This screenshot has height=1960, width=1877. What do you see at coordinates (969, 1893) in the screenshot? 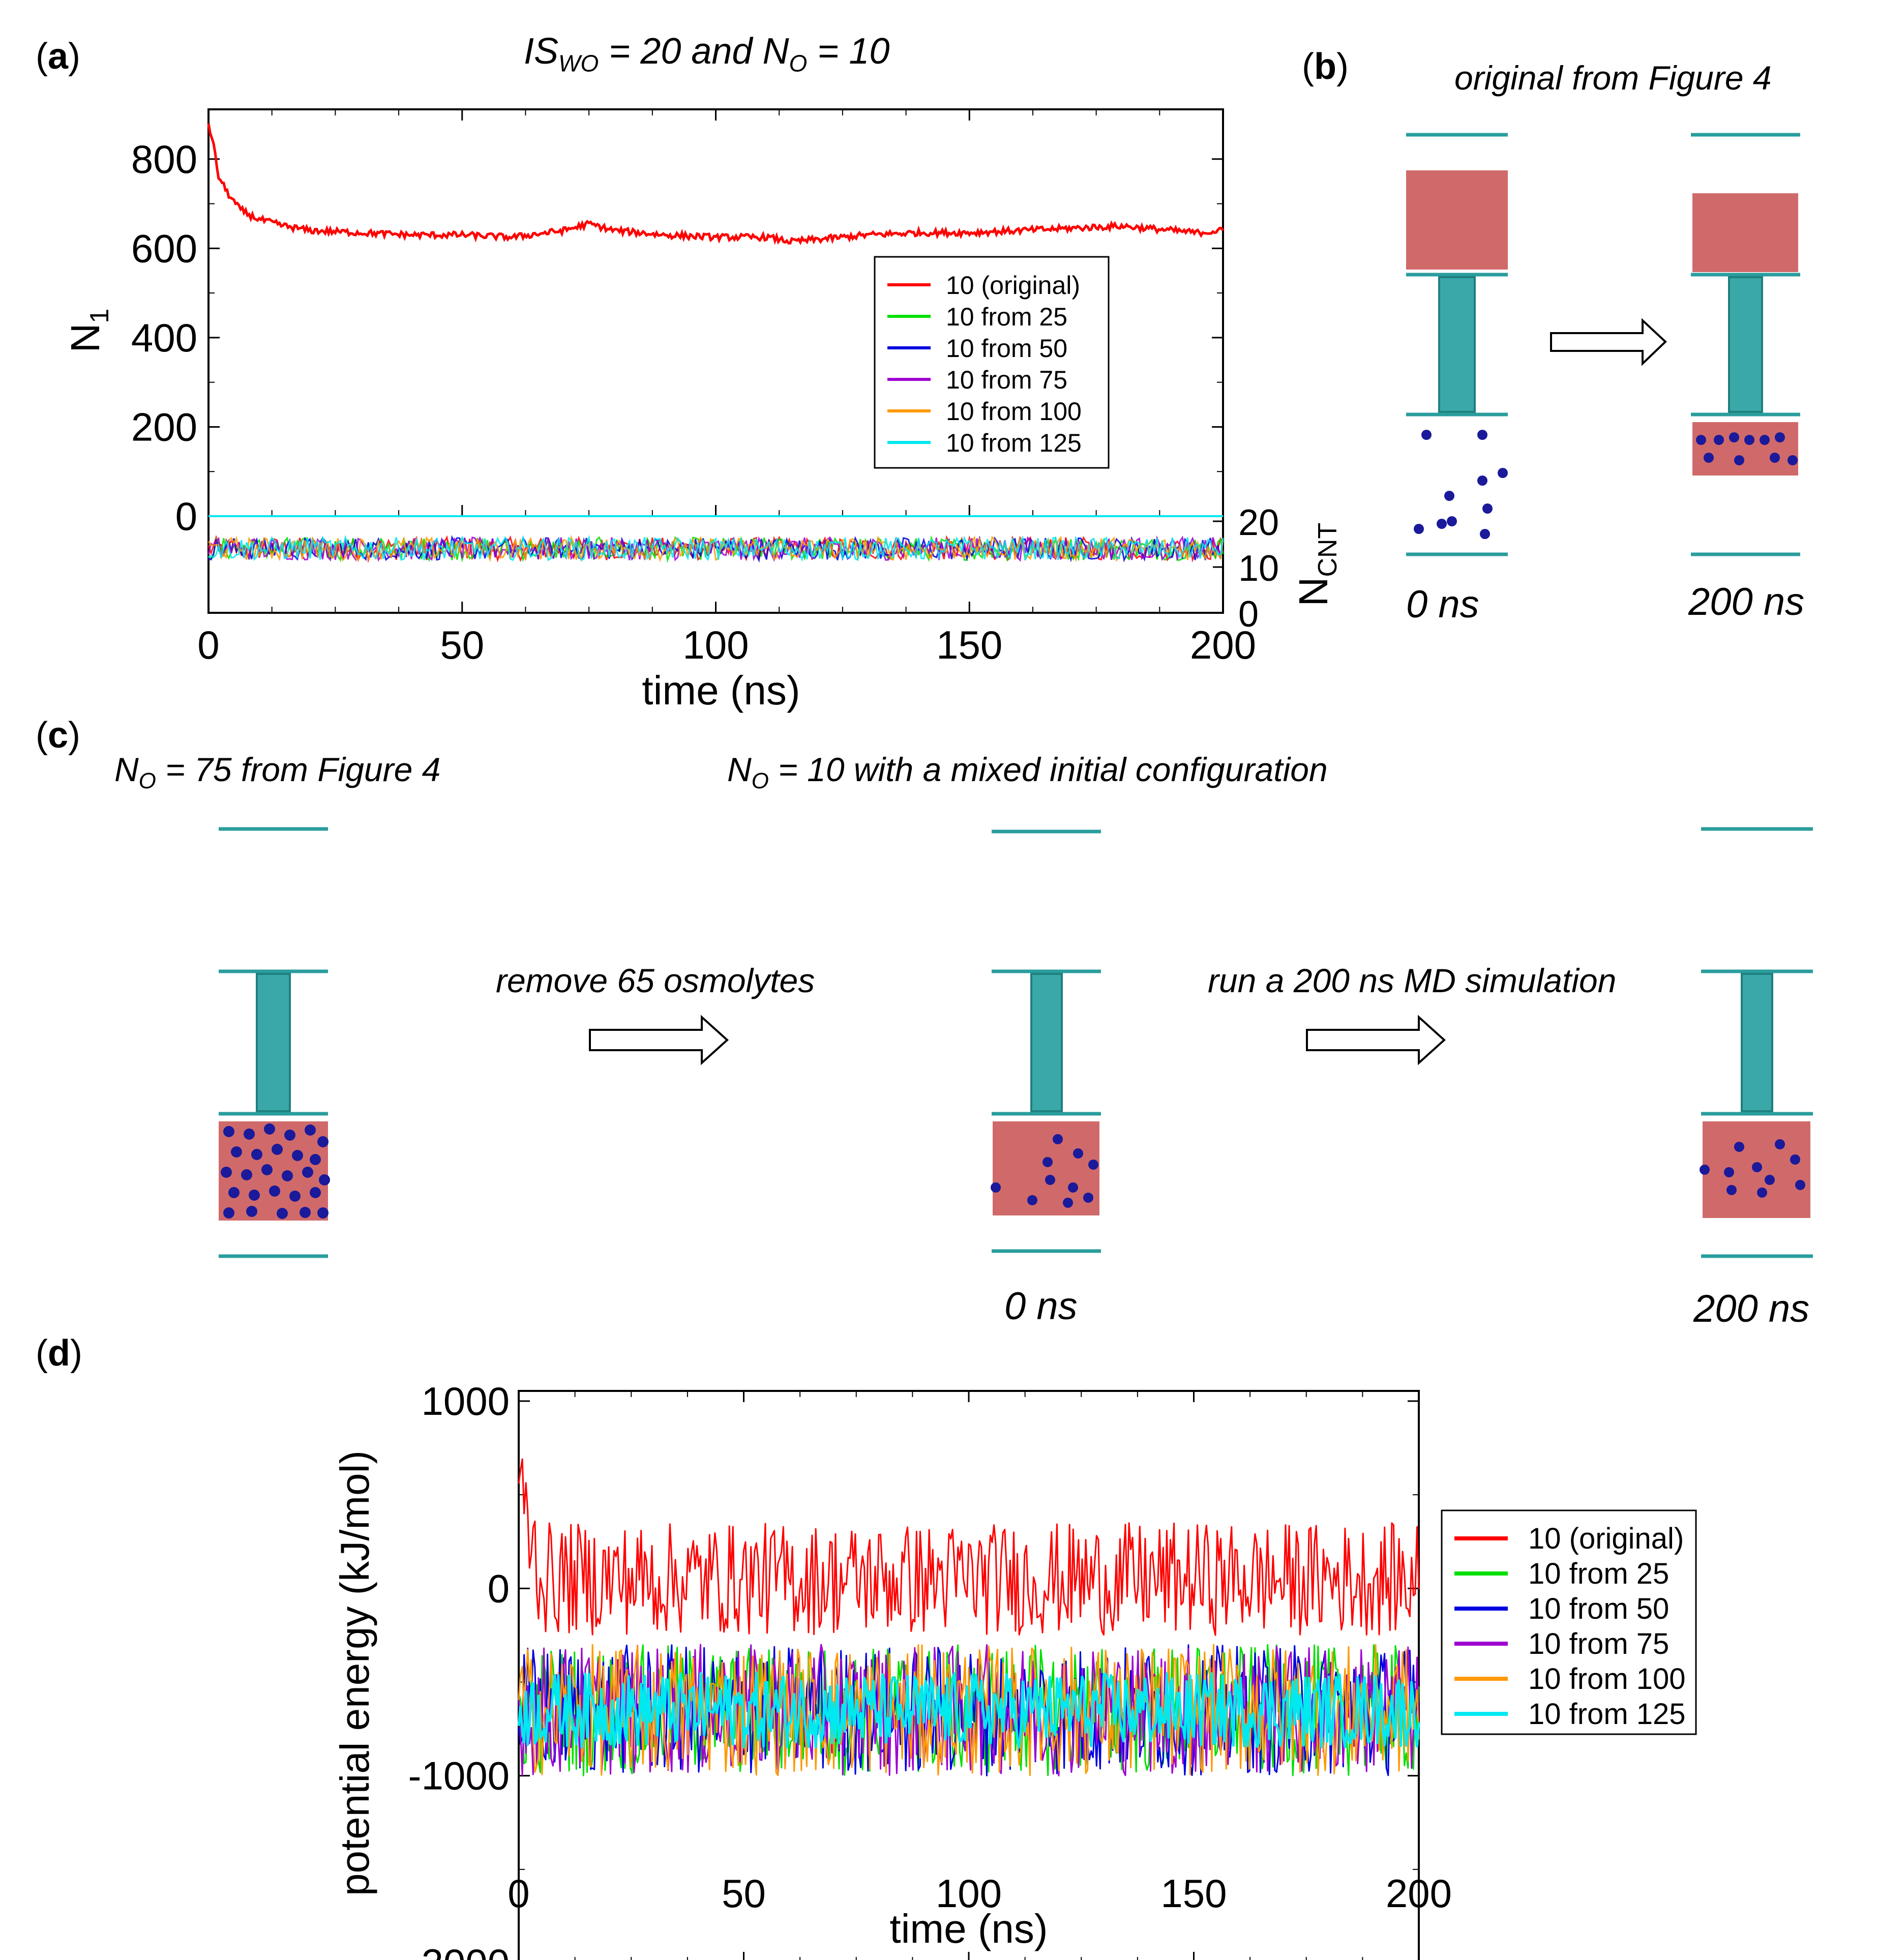
I see `chart-d-xtick-label: 100` at bounding box center [969, 1893].